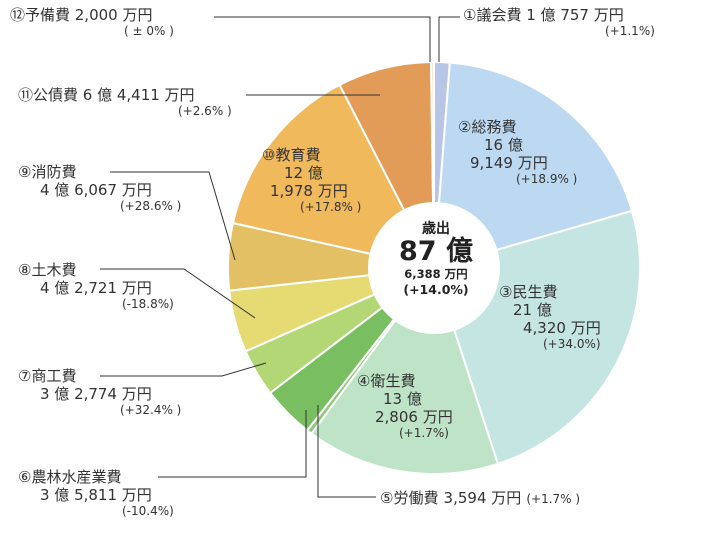 The width and height of the screenshot is (707, 540). I want to click on label-s4-name: ④衛生費, so click(386, 381).